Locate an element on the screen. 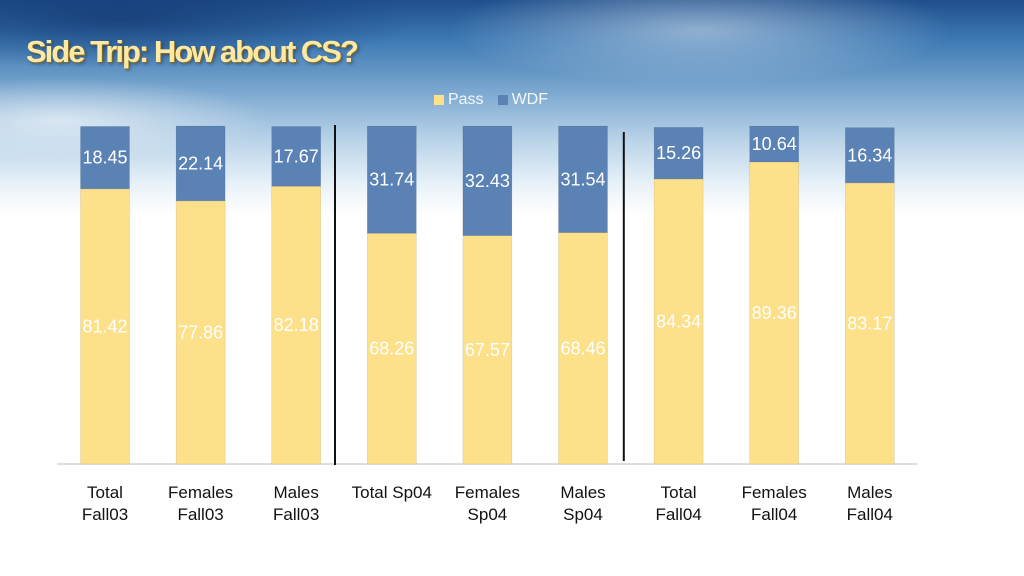  data-label-pass: 68.26 is located at coordinates (391, 349).